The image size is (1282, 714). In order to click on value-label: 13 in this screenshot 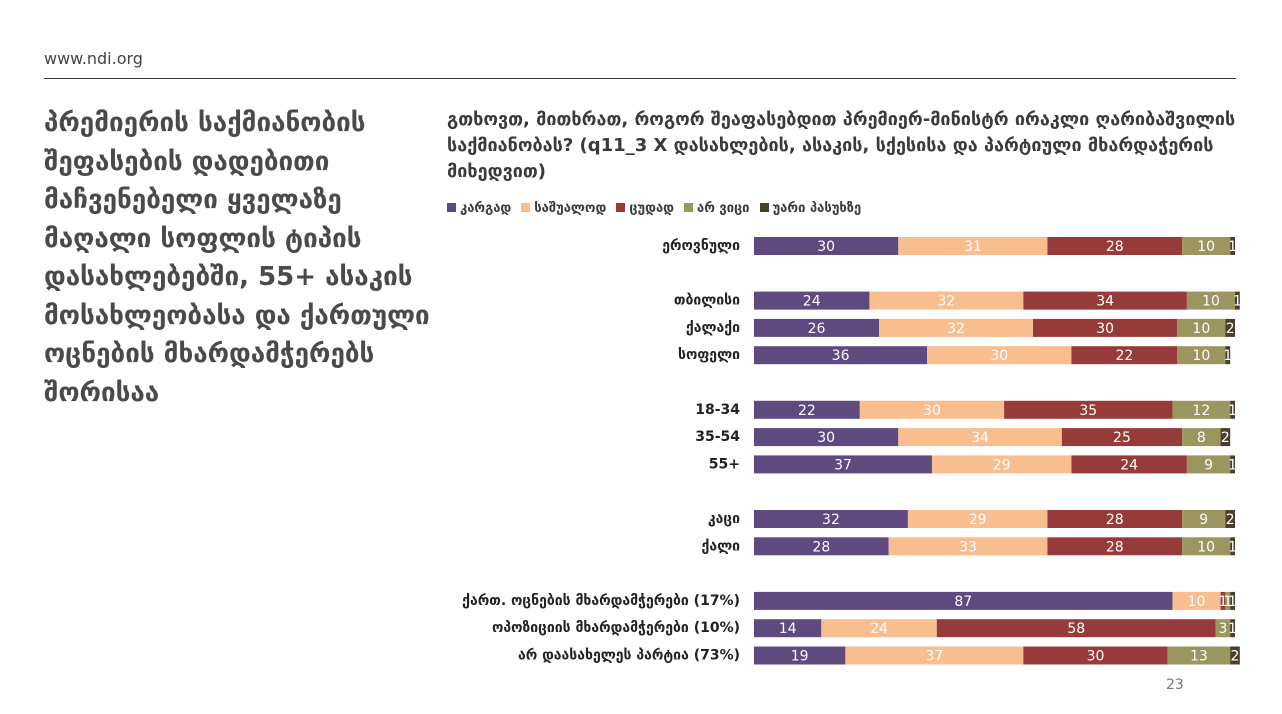, I will do `click(1199, 657)`.